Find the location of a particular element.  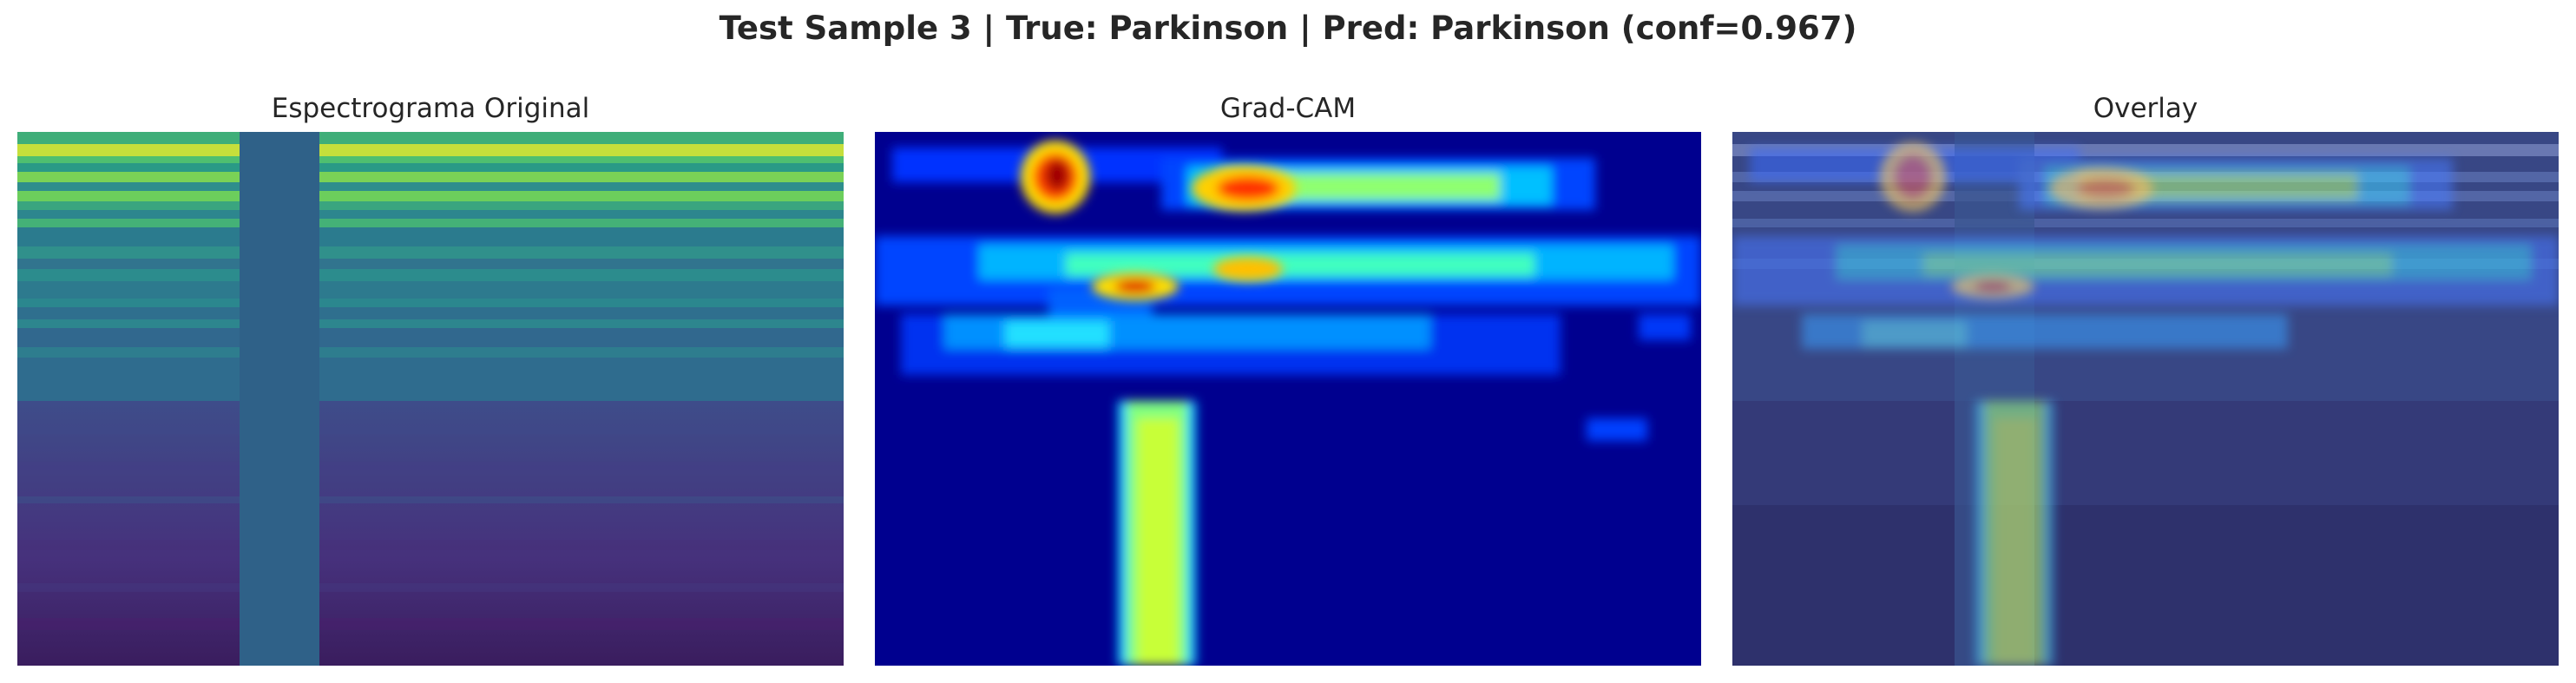

gradcam-panel-title: Grad-CAM is located at coordinates (1288, 108).